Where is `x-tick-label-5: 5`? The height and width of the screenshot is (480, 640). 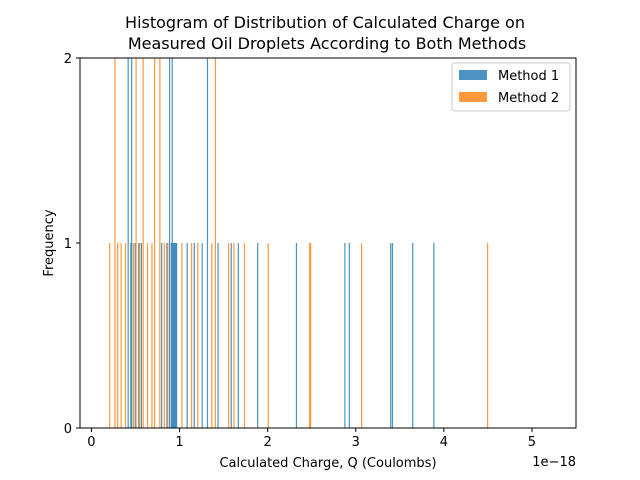 x-tick-label-5: 5 is located at coordinates (532, 442).